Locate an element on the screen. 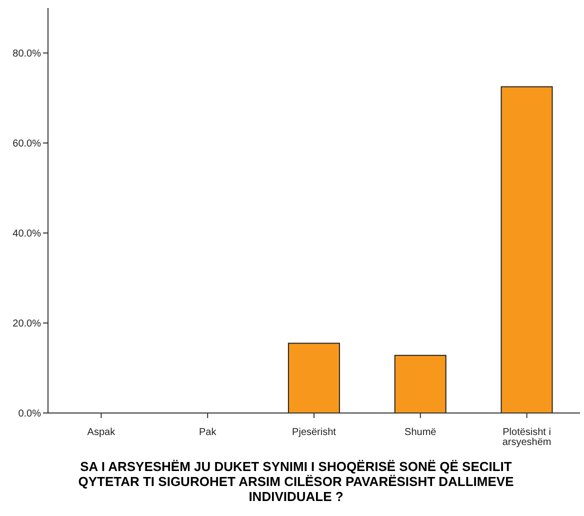 This screenshot has width=584, height=516. y-tick-label: 40.0% is located at coordinates (27, 234).